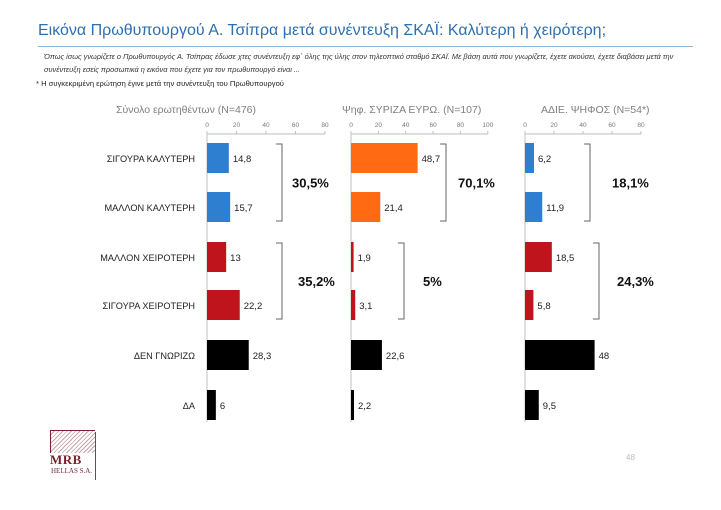 The height and width of the screenshot is (510, 721). What do you see at coordinates (555, 208) in the screenshot?
I see `bar-value-label: 11,9` at bounding box center [555, 208].